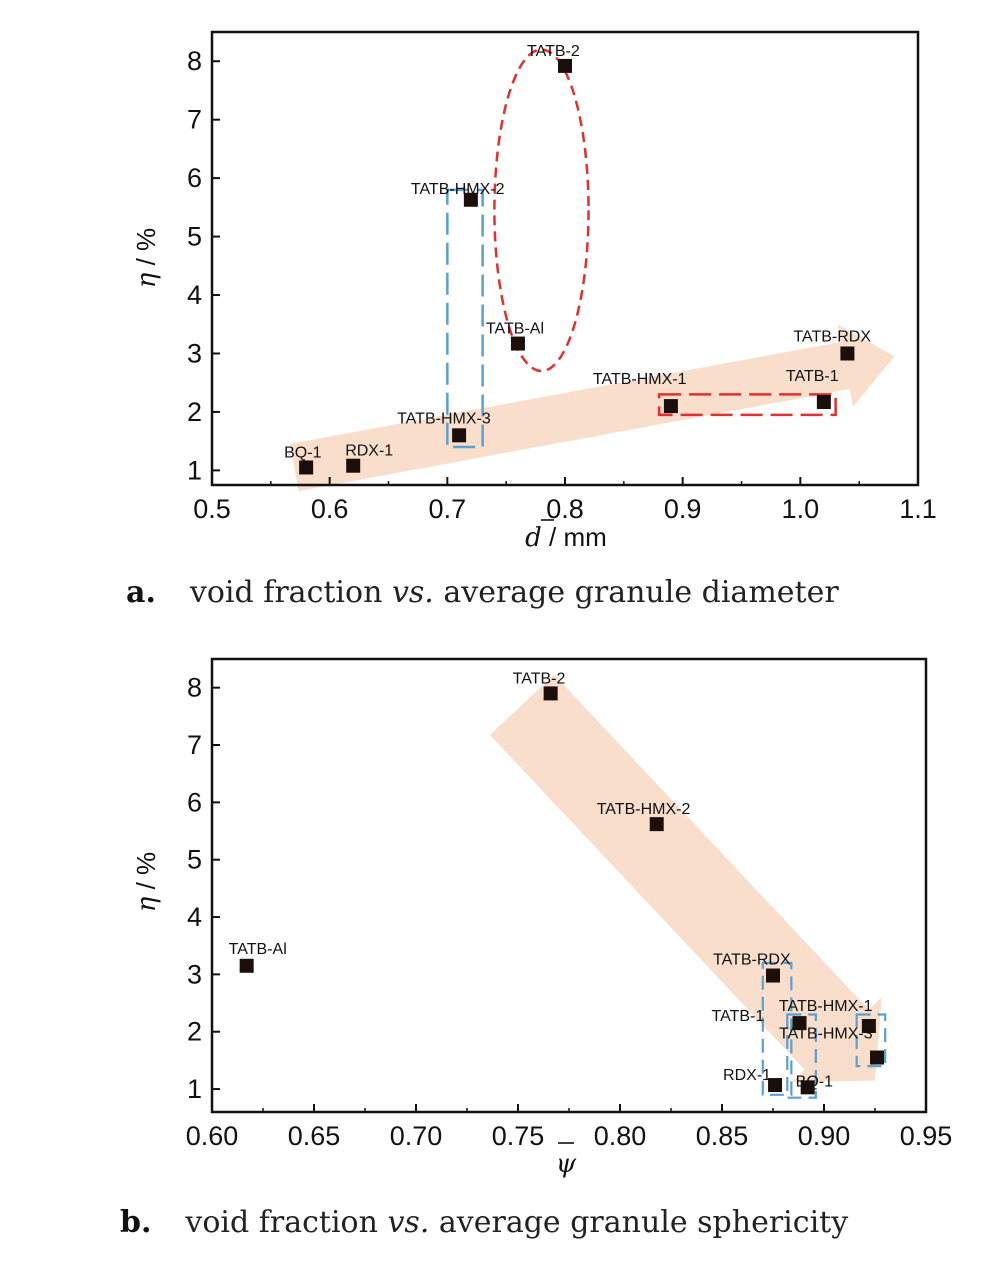 The height and width of the screenshot is (1261, 994). I want to click on x-tick-label: 0.6, so click(330, 509).